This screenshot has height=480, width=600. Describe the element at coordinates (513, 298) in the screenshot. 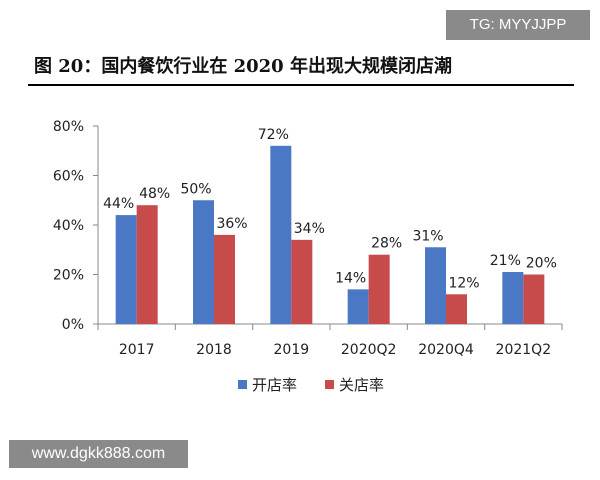

I see `bar-open-2021Q2` at that location.